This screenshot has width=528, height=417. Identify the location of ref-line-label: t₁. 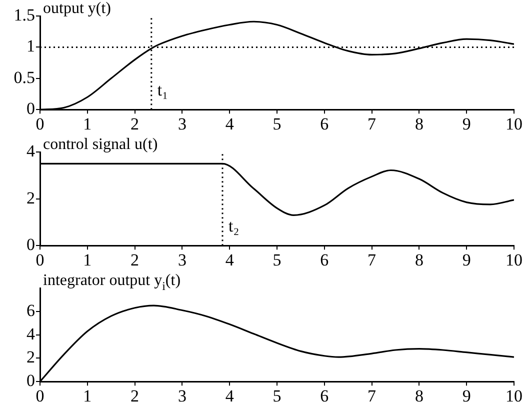
(162, 90).